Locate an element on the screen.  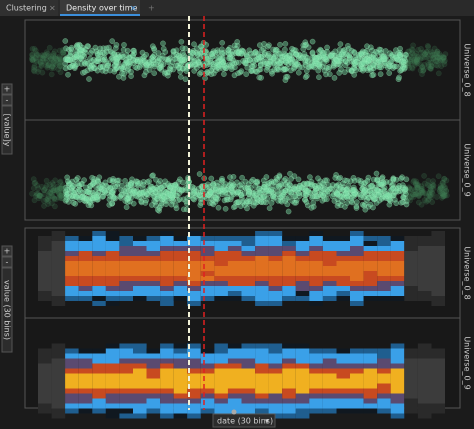
axis-label: value (30 bins) is located at coordinates (7, 310).